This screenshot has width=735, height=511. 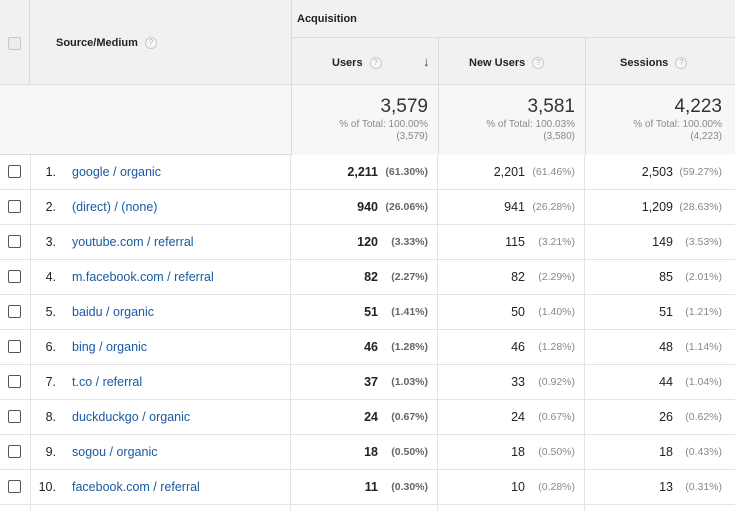 I want to click on acquisition-group-header, so click(x=513, y=19).